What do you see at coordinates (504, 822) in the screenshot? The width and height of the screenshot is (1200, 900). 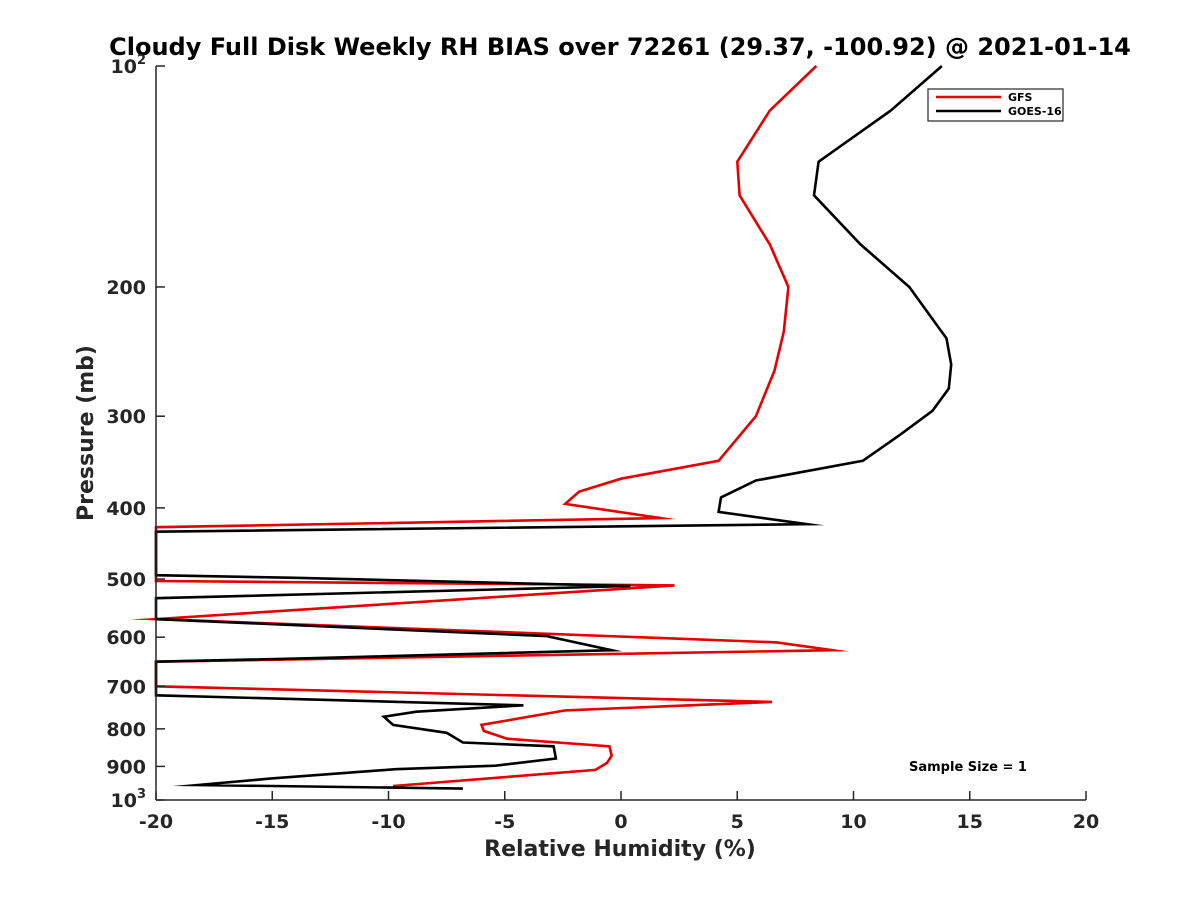 I see `x-tick-label: -5` at bounding box center [504, 822].